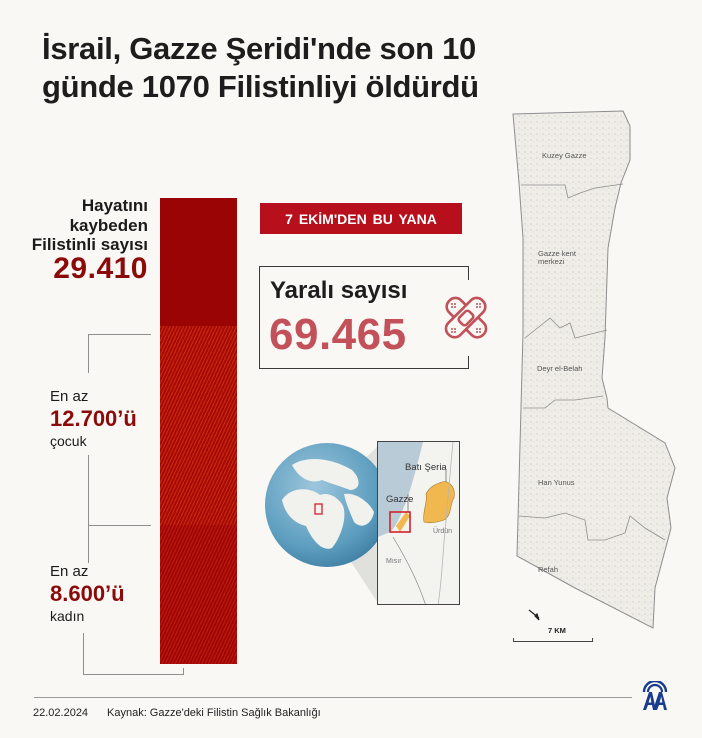 The image size is (702, 738). I want to click on killed-label-line: Hayatını, so click(114, 205).